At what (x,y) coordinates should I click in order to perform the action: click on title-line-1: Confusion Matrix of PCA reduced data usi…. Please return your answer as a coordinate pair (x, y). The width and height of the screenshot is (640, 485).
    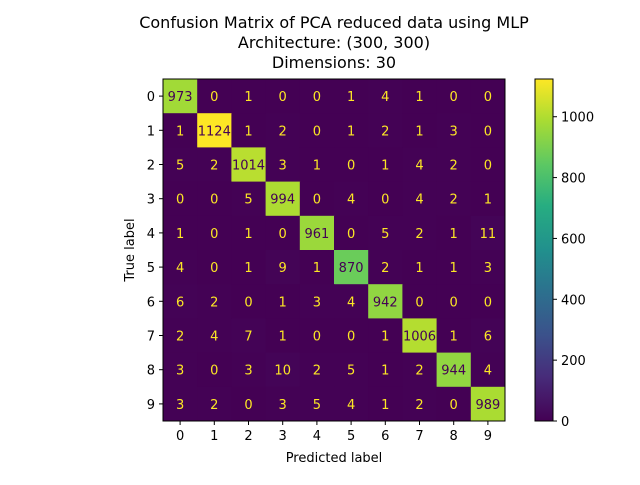
    Looking at the image, I should click on (334, 22).